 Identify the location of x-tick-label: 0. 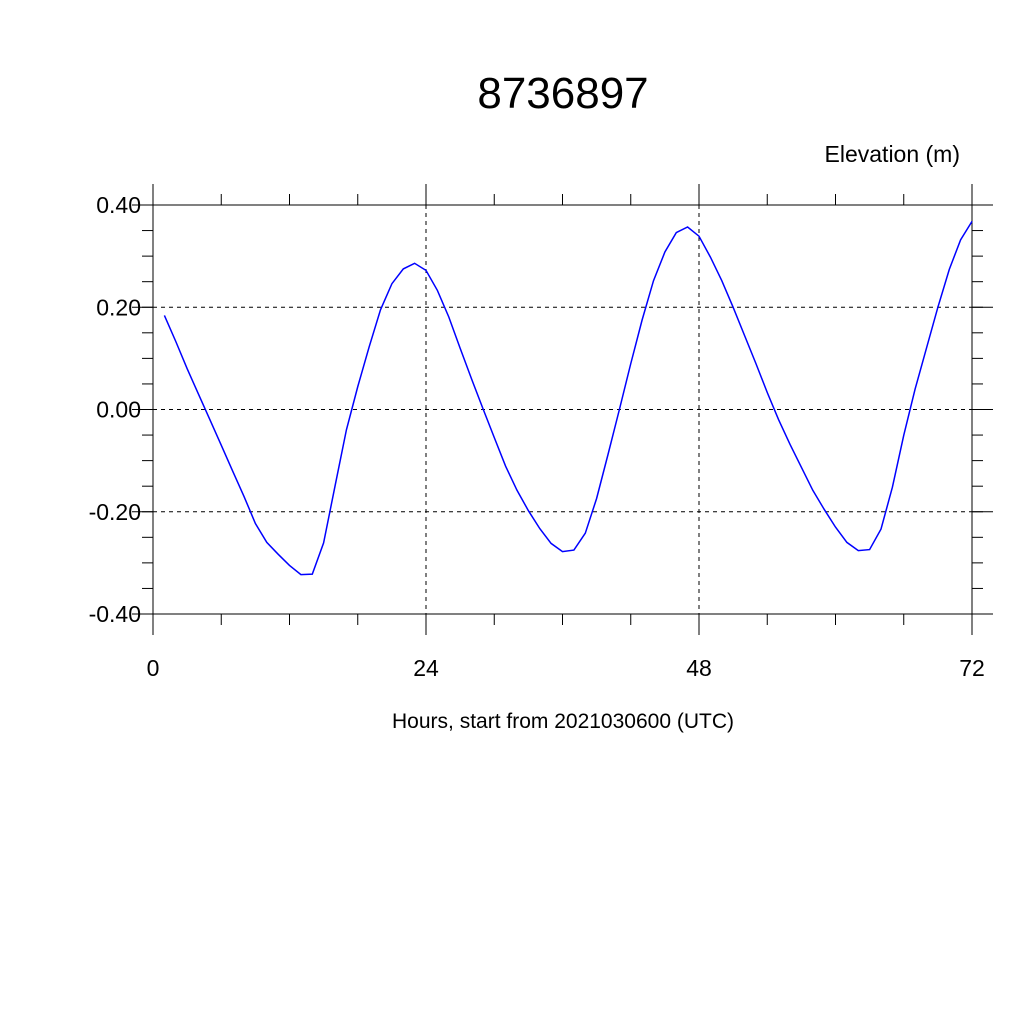
(153, 668).